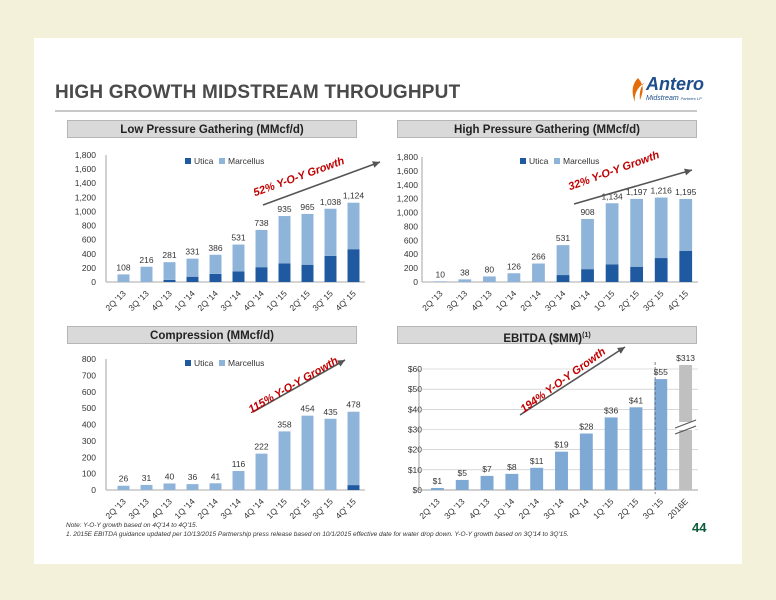 The height and width of the screenshot is (600, 776). Describe the element at coordinates (415, 282) in the screenshot. I see `high-pressure-ytick: 0` at that location.